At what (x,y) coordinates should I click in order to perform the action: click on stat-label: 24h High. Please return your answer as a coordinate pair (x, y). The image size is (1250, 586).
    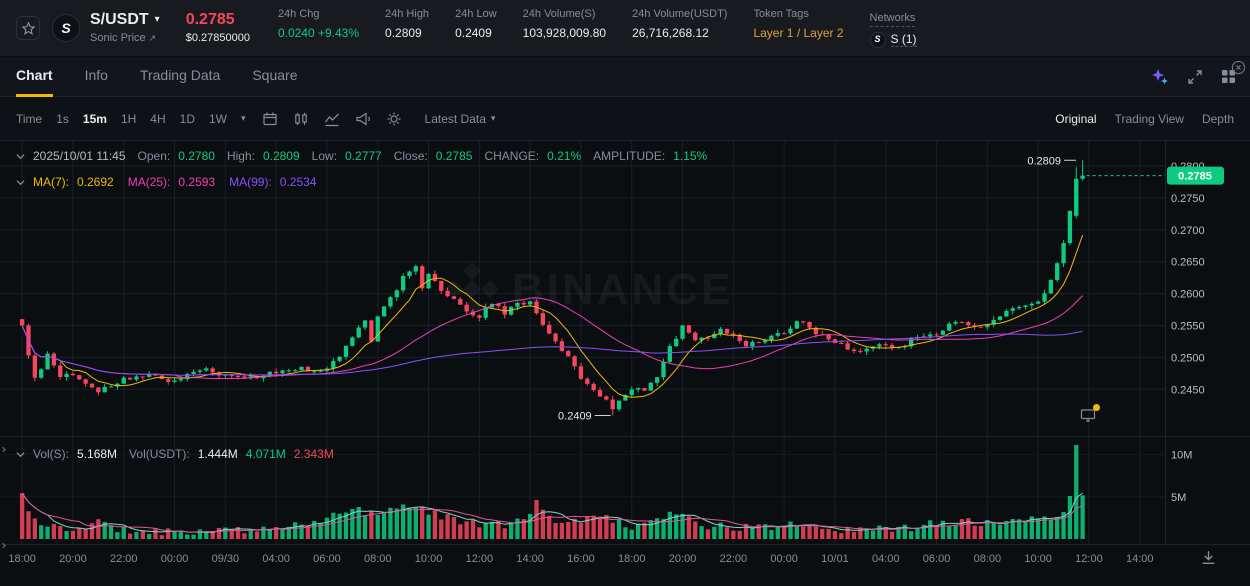
    Looking at the image, I should click on (407, 13).